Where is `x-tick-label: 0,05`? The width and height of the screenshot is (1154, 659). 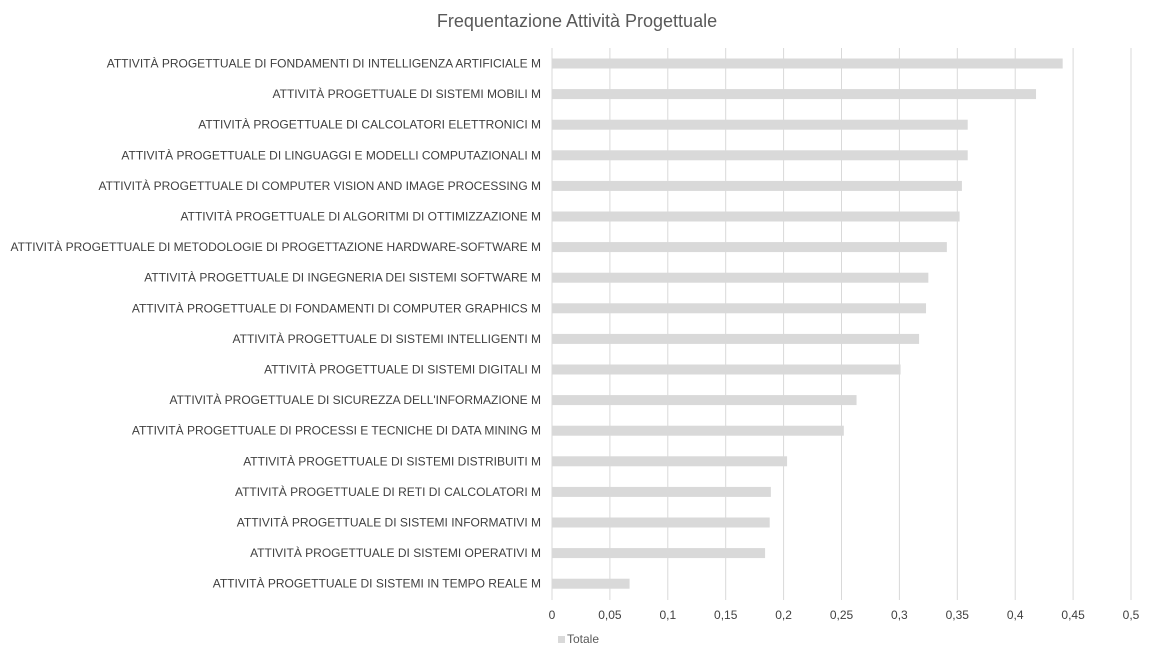 x-tick-label: 0,05 is located at coordinates (610, 615).